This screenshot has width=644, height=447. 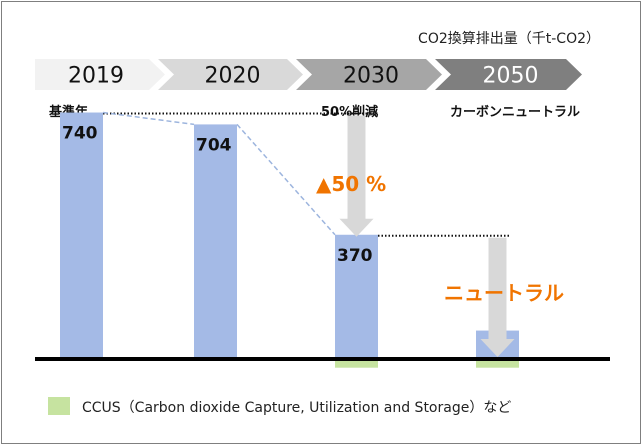 I want to click on year-label-2030: 2030, so click(x=371, y=76).